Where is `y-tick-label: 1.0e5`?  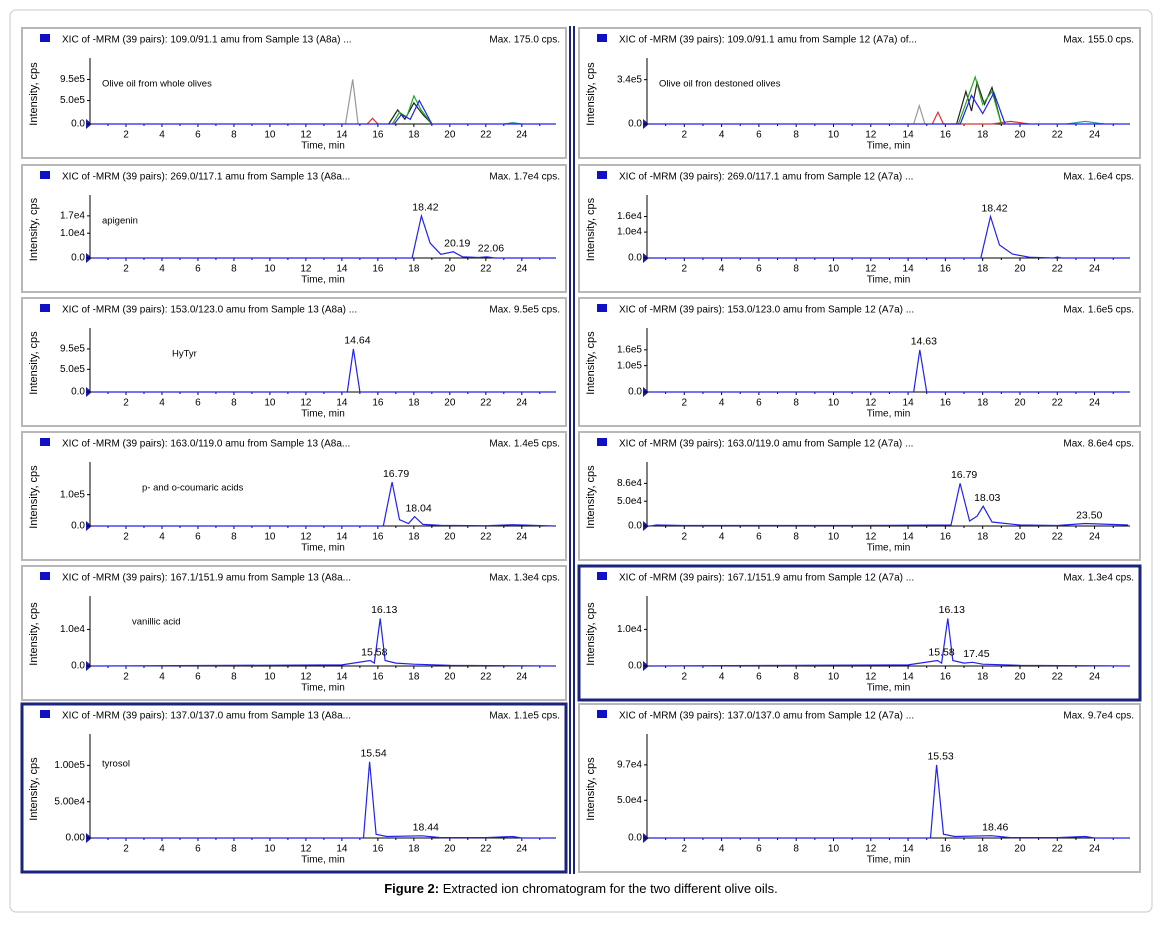
y-tick-label: 1.0e5 is located at coordinates (72, 494).